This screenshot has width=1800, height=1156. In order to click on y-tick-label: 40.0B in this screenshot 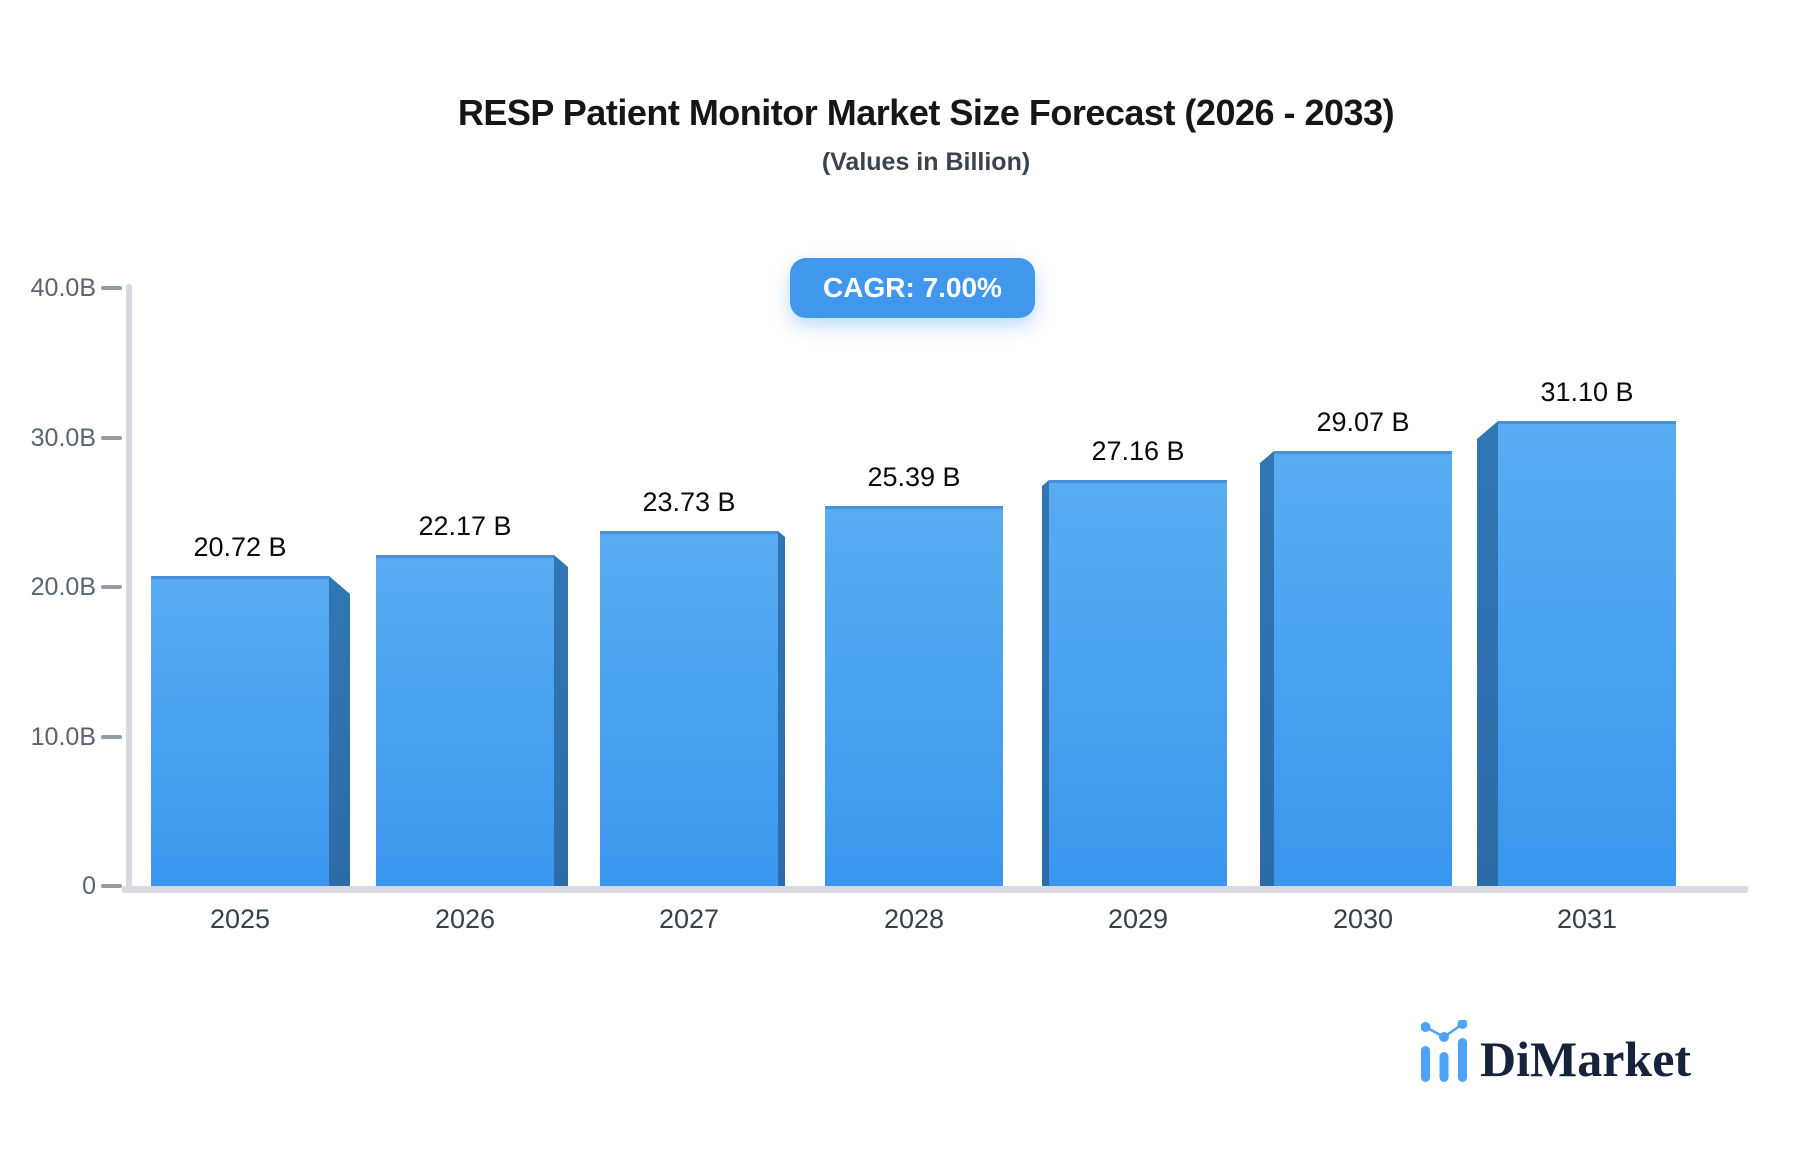, I will do `click(63, 288)`.